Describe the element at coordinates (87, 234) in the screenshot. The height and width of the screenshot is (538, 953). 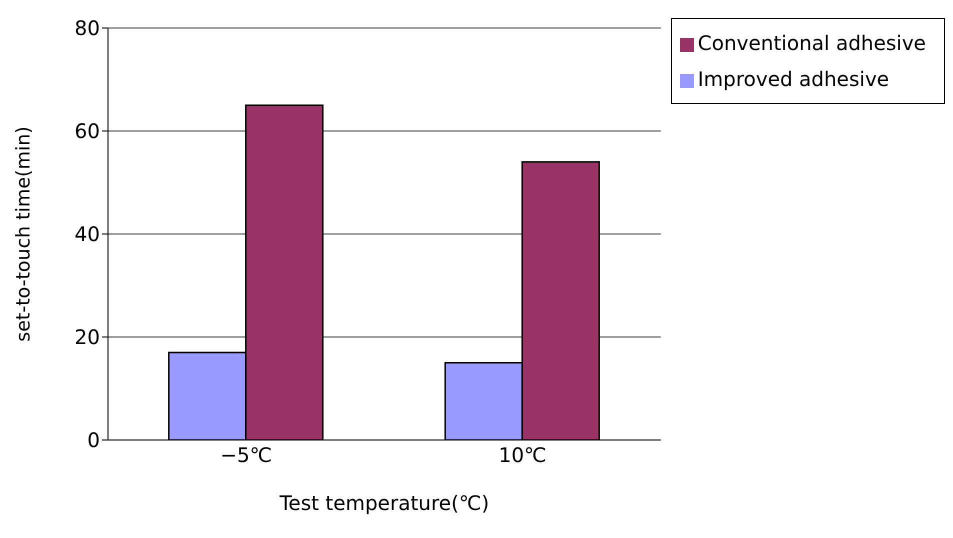
I see `y-tick-label: 40` at that location.